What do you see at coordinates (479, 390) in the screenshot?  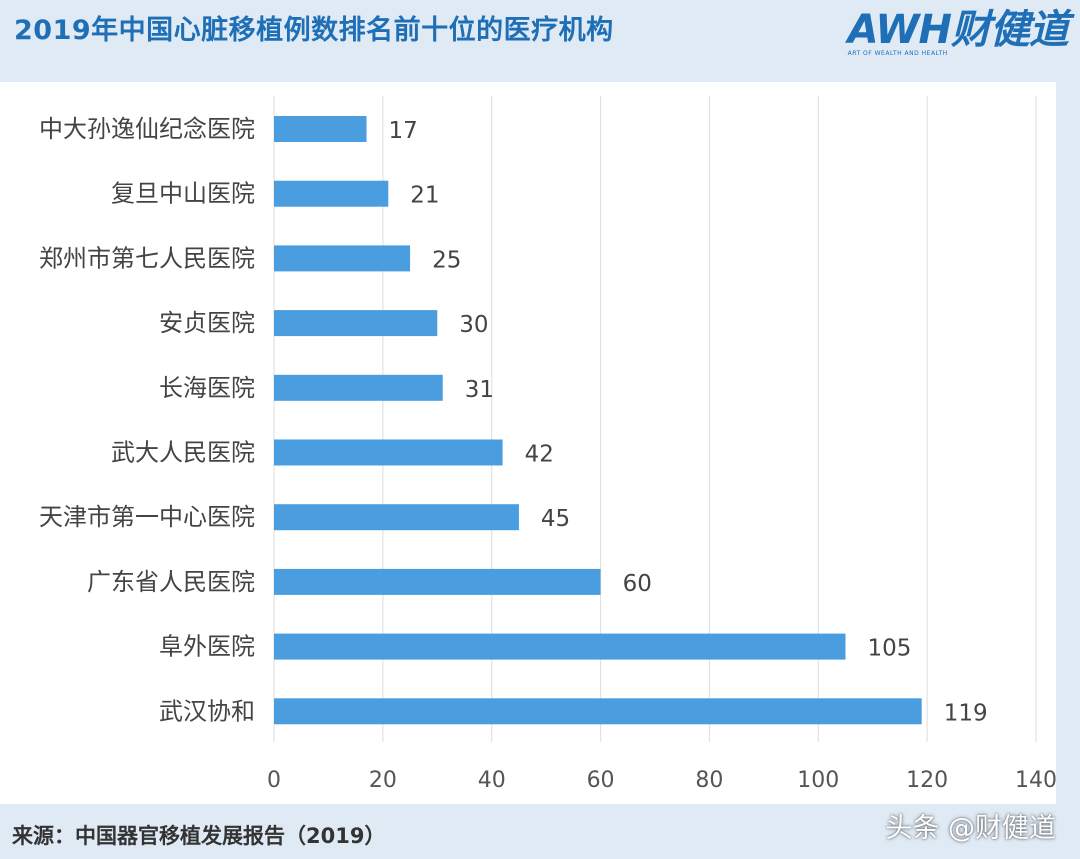 I see `value-label: 31` at bounding box center [479, 390].